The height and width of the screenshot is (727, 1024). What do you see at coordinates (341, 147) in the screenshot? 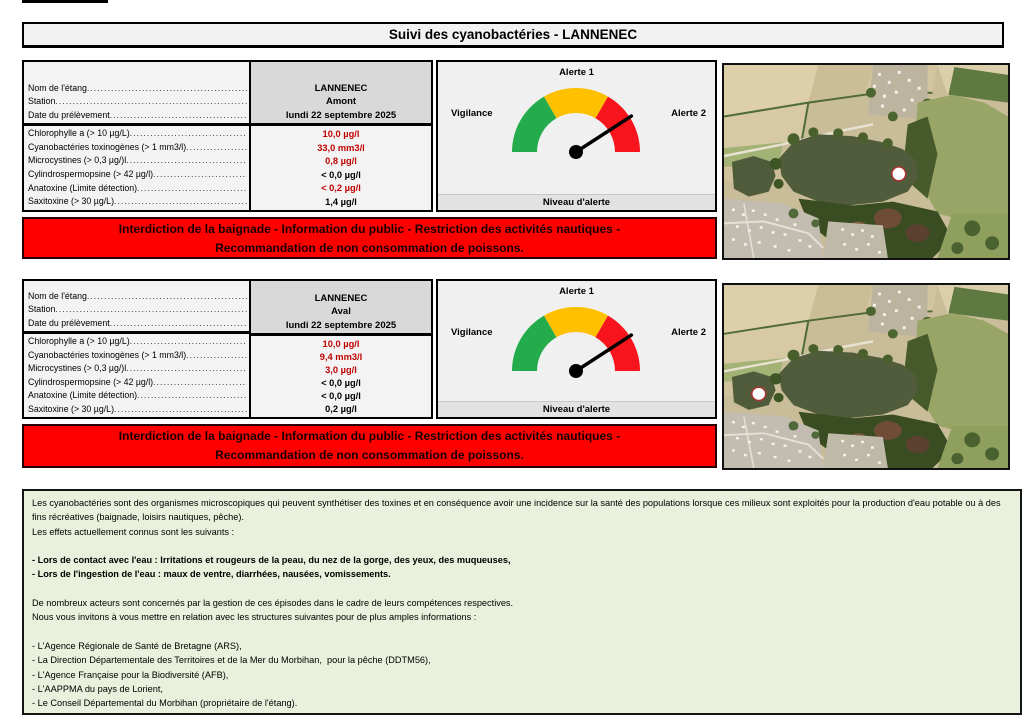
I see `param-value: 33,0 mm3/l` at bounding box center [341, 147].